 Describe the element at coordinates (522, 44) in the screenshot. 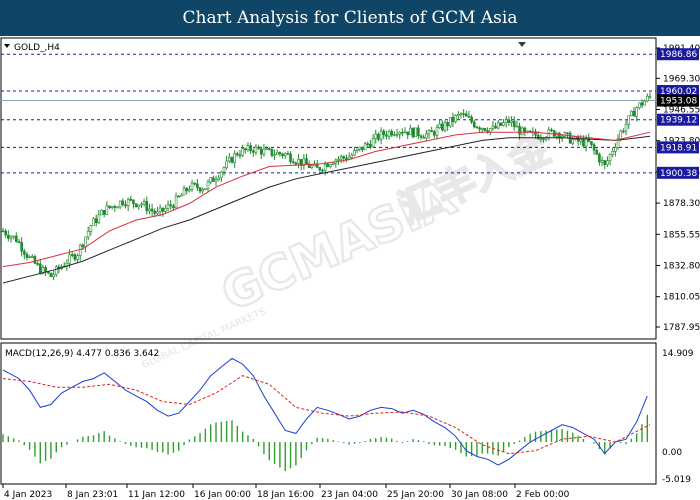

I see `scroll-shift-icon` at that location.